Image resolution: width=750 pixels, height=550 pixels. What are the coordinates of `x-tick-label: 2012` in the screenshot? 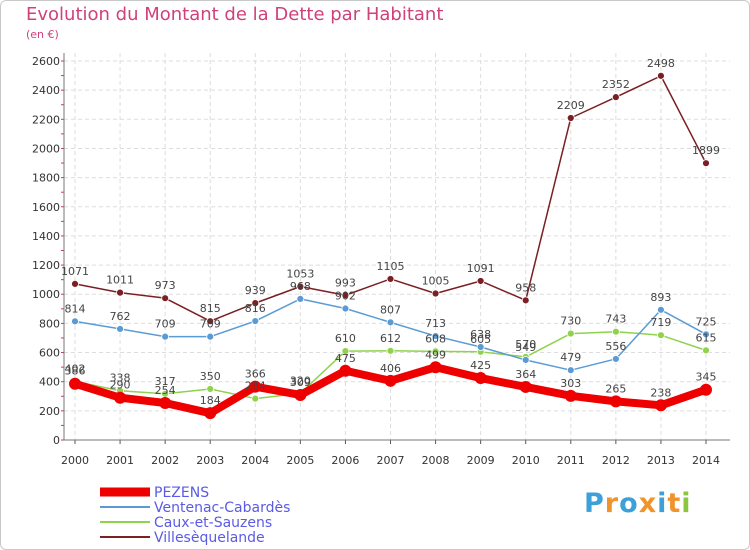 It's located at (616, 460).